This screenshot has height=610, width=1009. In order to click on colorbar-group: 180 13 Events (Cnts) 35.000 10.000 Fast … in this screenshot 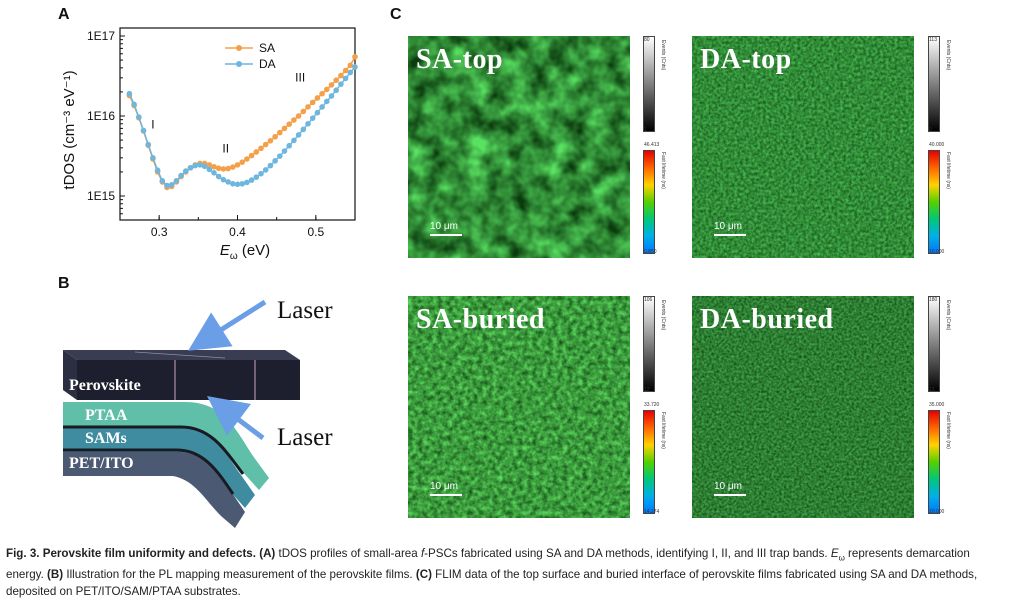, I will do `click(943, 407)`.